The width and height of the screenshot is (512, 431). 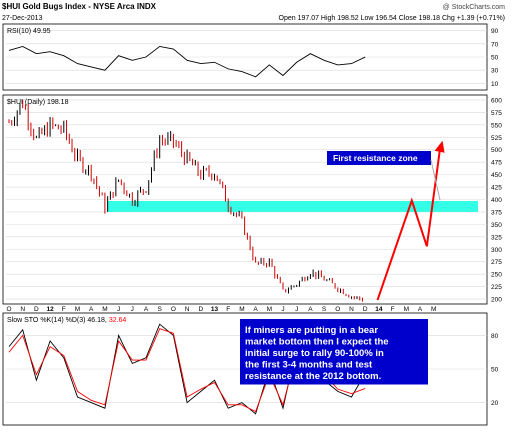 I want to click on rsi-axis-ticks: 90 70 50 30 10, so click(x=495, y=58).